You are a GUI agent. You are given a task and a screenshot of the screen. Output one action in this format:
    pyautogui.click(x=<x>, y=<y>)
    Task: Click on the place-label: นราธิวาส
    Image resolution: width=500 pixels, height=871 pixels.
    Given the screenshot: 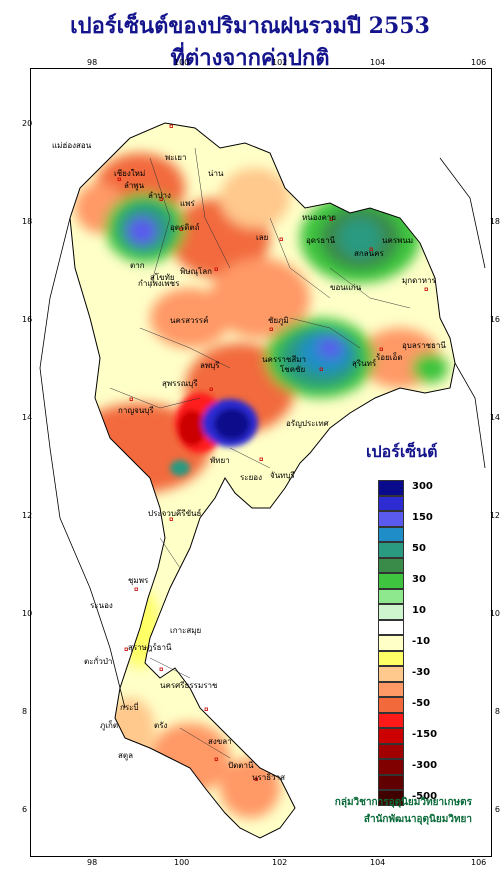 What is the action you would take?
    pyautogui.click(x=268, y=777)
    